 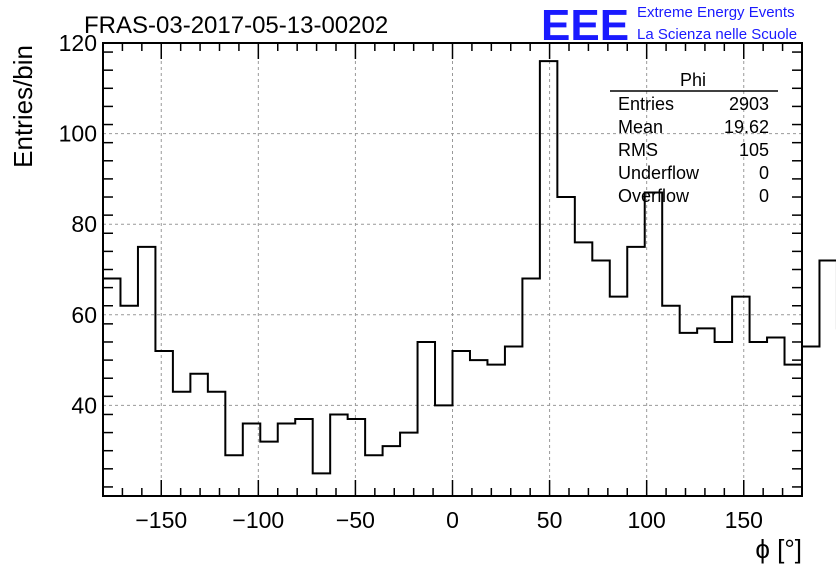 I want to click on chart-title: FRAS-03-2017-05-13-00202, so click(x=236, y=25).